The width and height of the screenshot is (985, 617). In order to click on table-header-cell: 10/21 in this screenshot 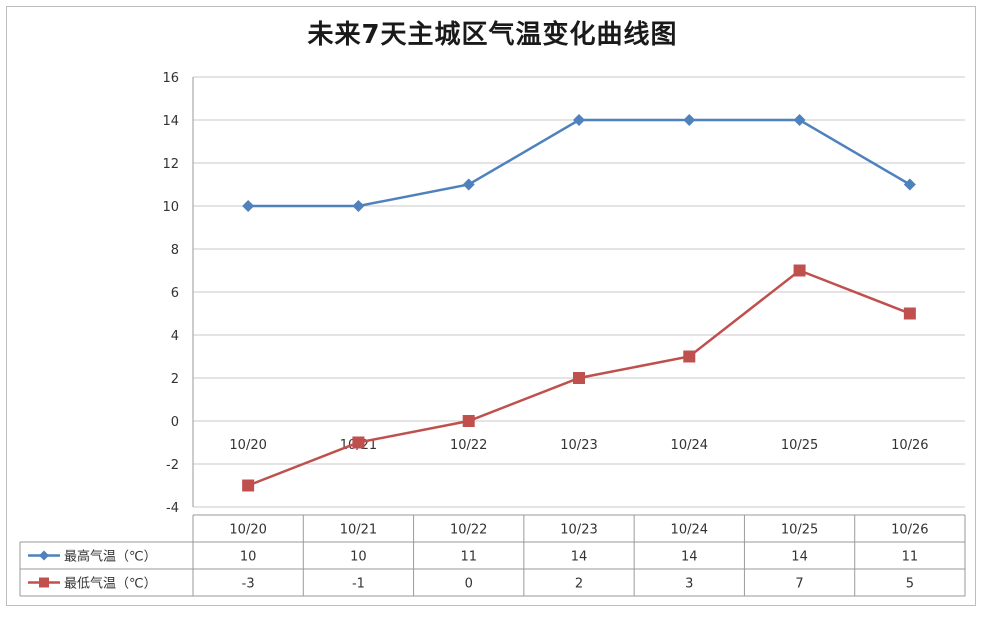, I will do `click(358, 530)`.